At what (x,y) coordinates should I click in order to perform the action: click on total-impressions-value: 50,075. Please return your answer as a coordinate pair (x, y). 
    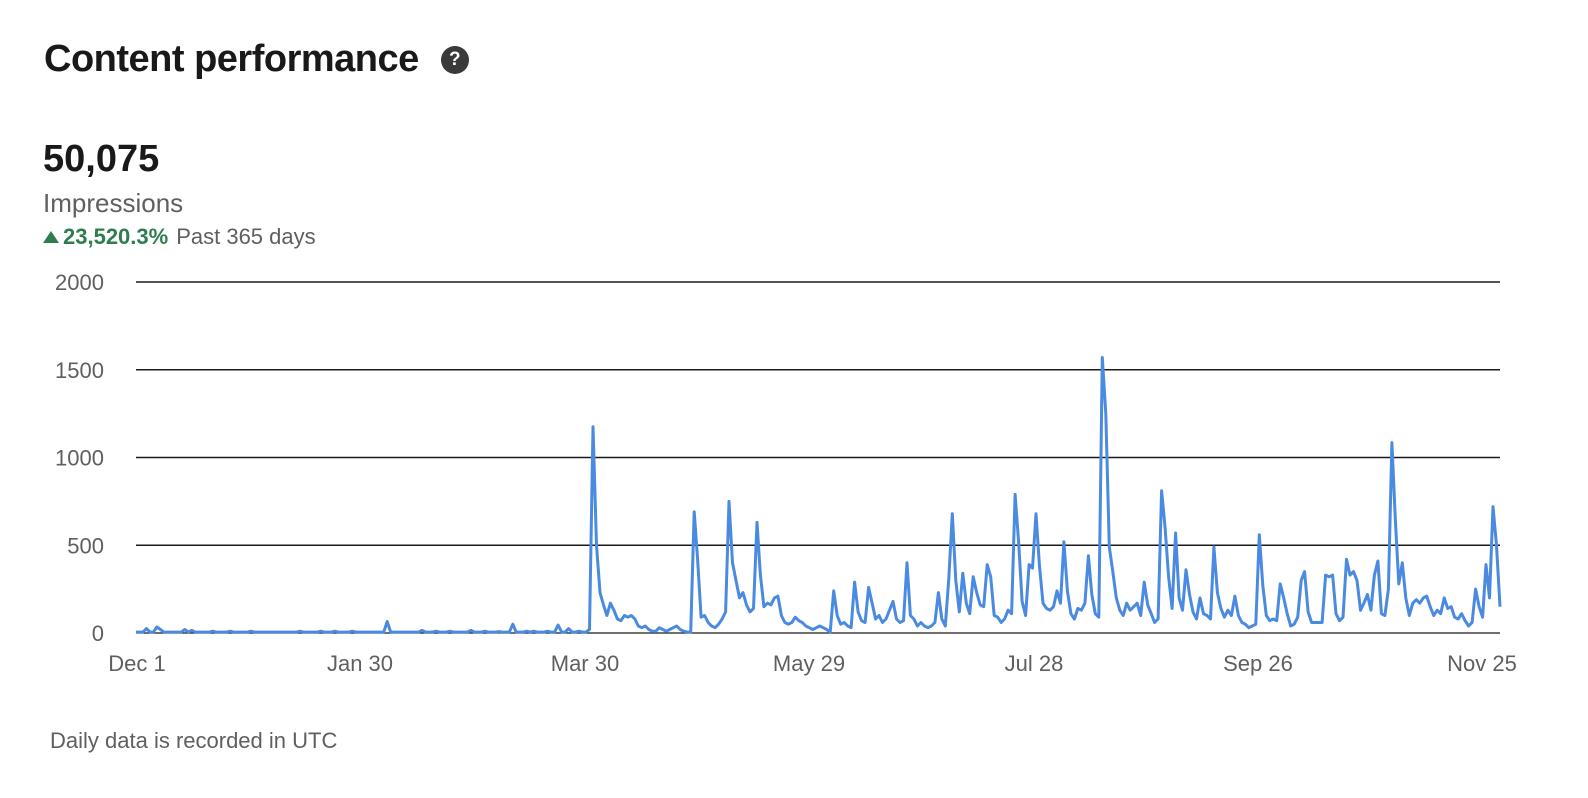
    Looking at the image, I should click on (101, 159).